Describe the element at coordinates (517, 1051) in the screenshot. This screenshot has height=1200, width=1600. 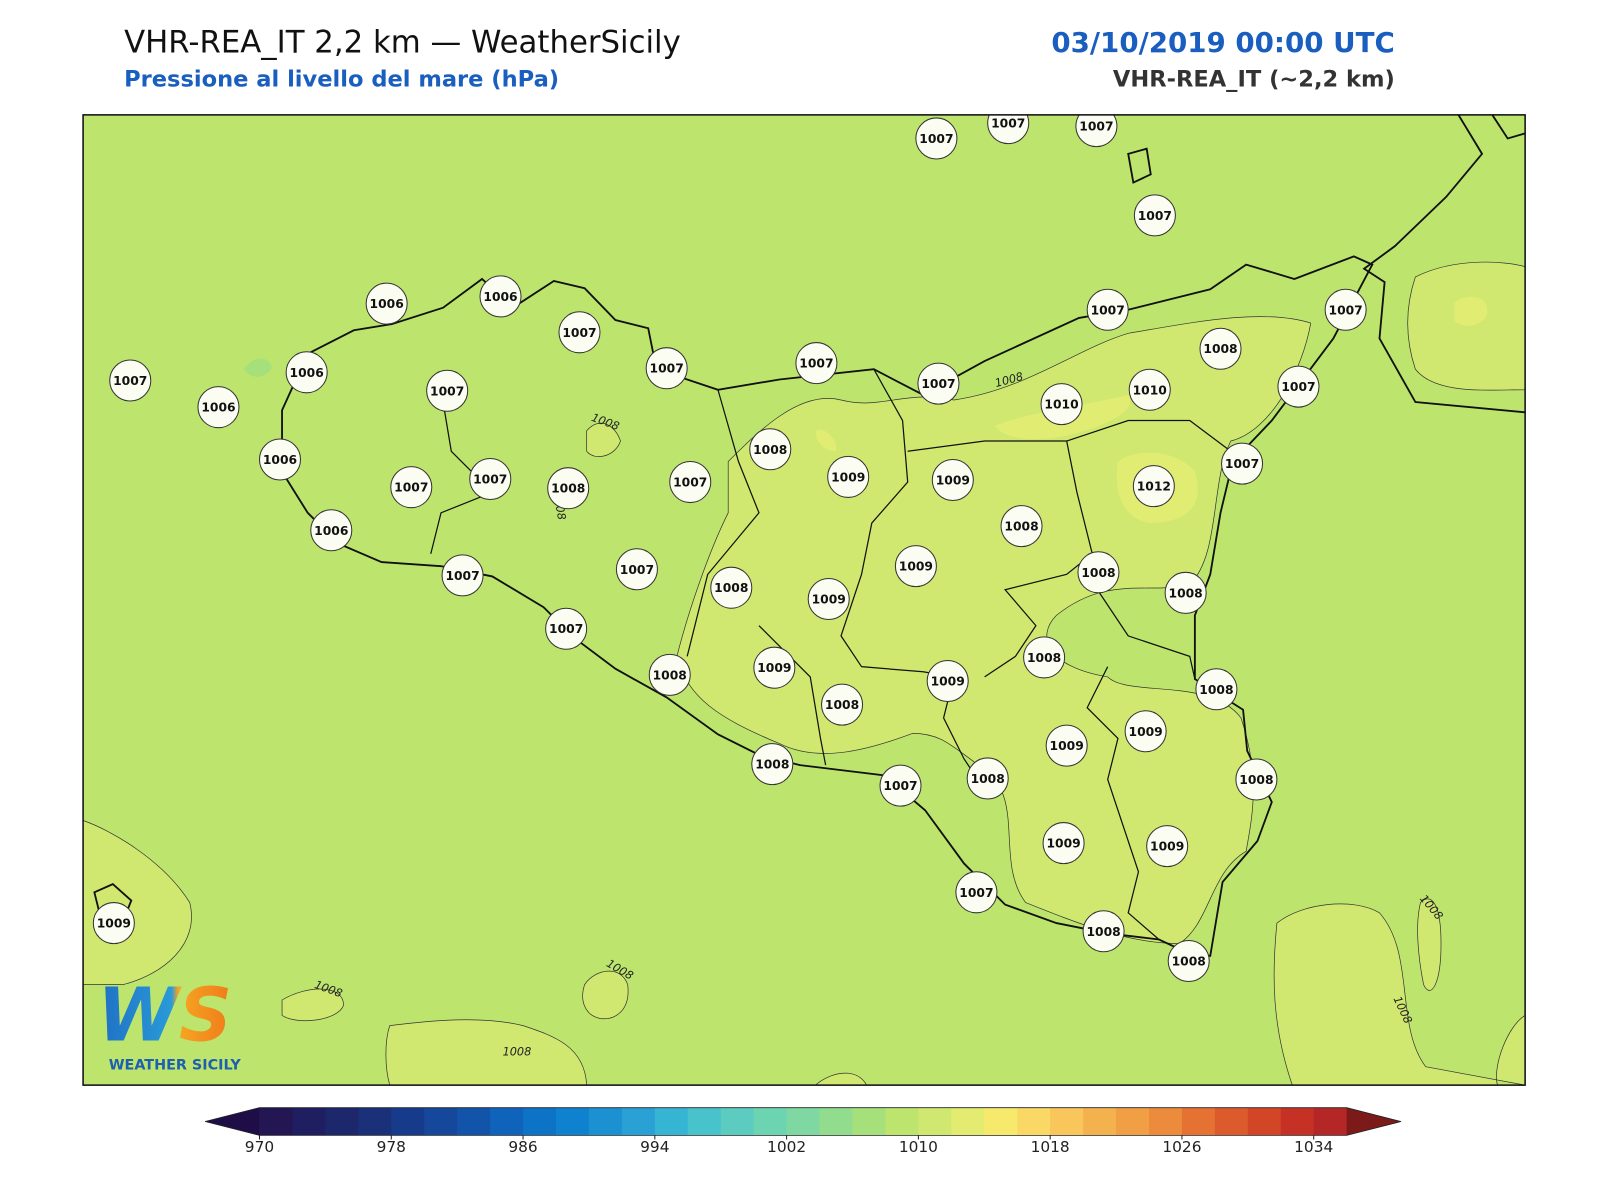
I see `contour-label: 1008` at that location.